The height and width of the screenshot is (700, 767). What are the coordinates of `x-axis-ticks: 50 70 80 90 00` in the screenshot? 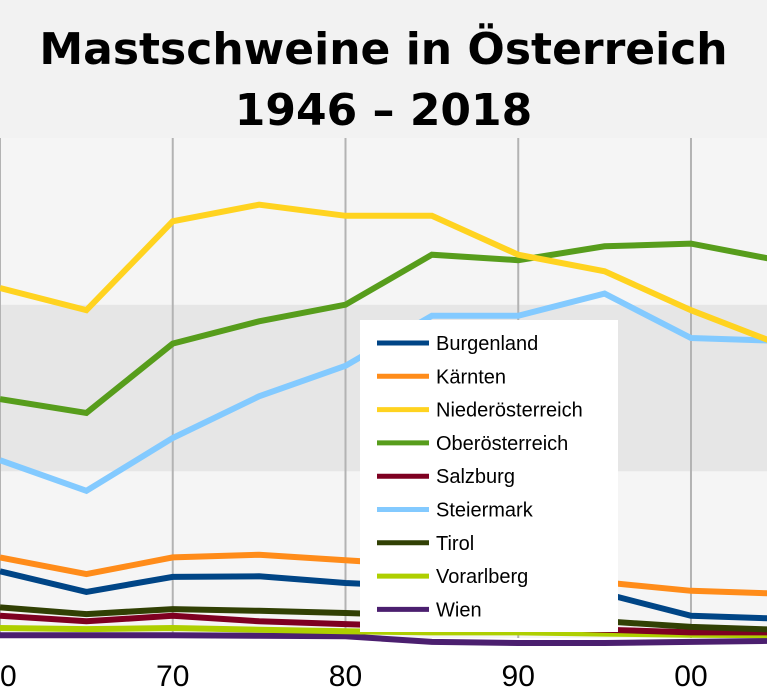 It's located at (354, 676).